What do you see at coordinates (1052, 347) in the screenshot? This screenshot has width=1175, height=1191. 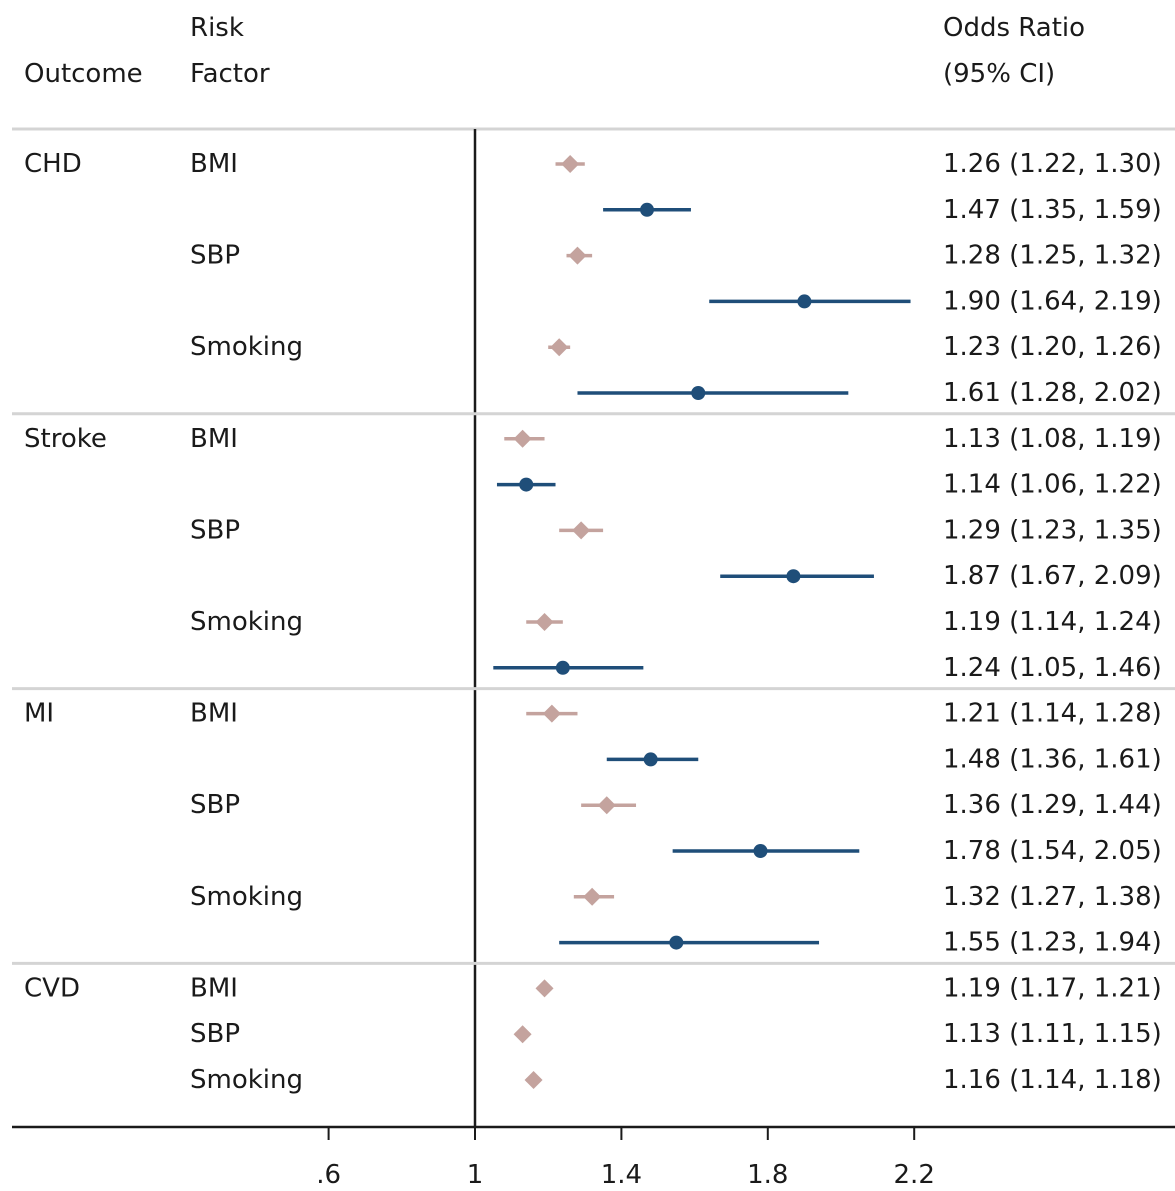 I see `odds-ratio-text: 1.23 (1.20, 1.26)` at bounding box center [1052, 347].